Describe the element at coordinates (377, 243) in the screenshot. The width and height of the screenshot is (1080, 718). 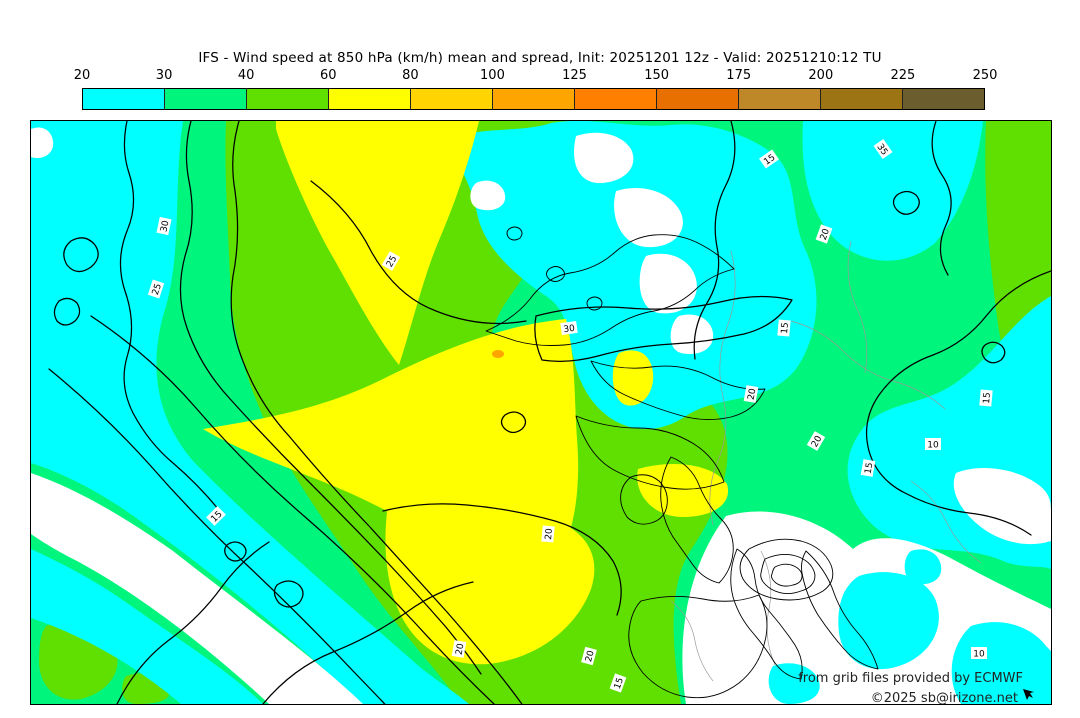
I see `region-yellow-northwest` at that location.